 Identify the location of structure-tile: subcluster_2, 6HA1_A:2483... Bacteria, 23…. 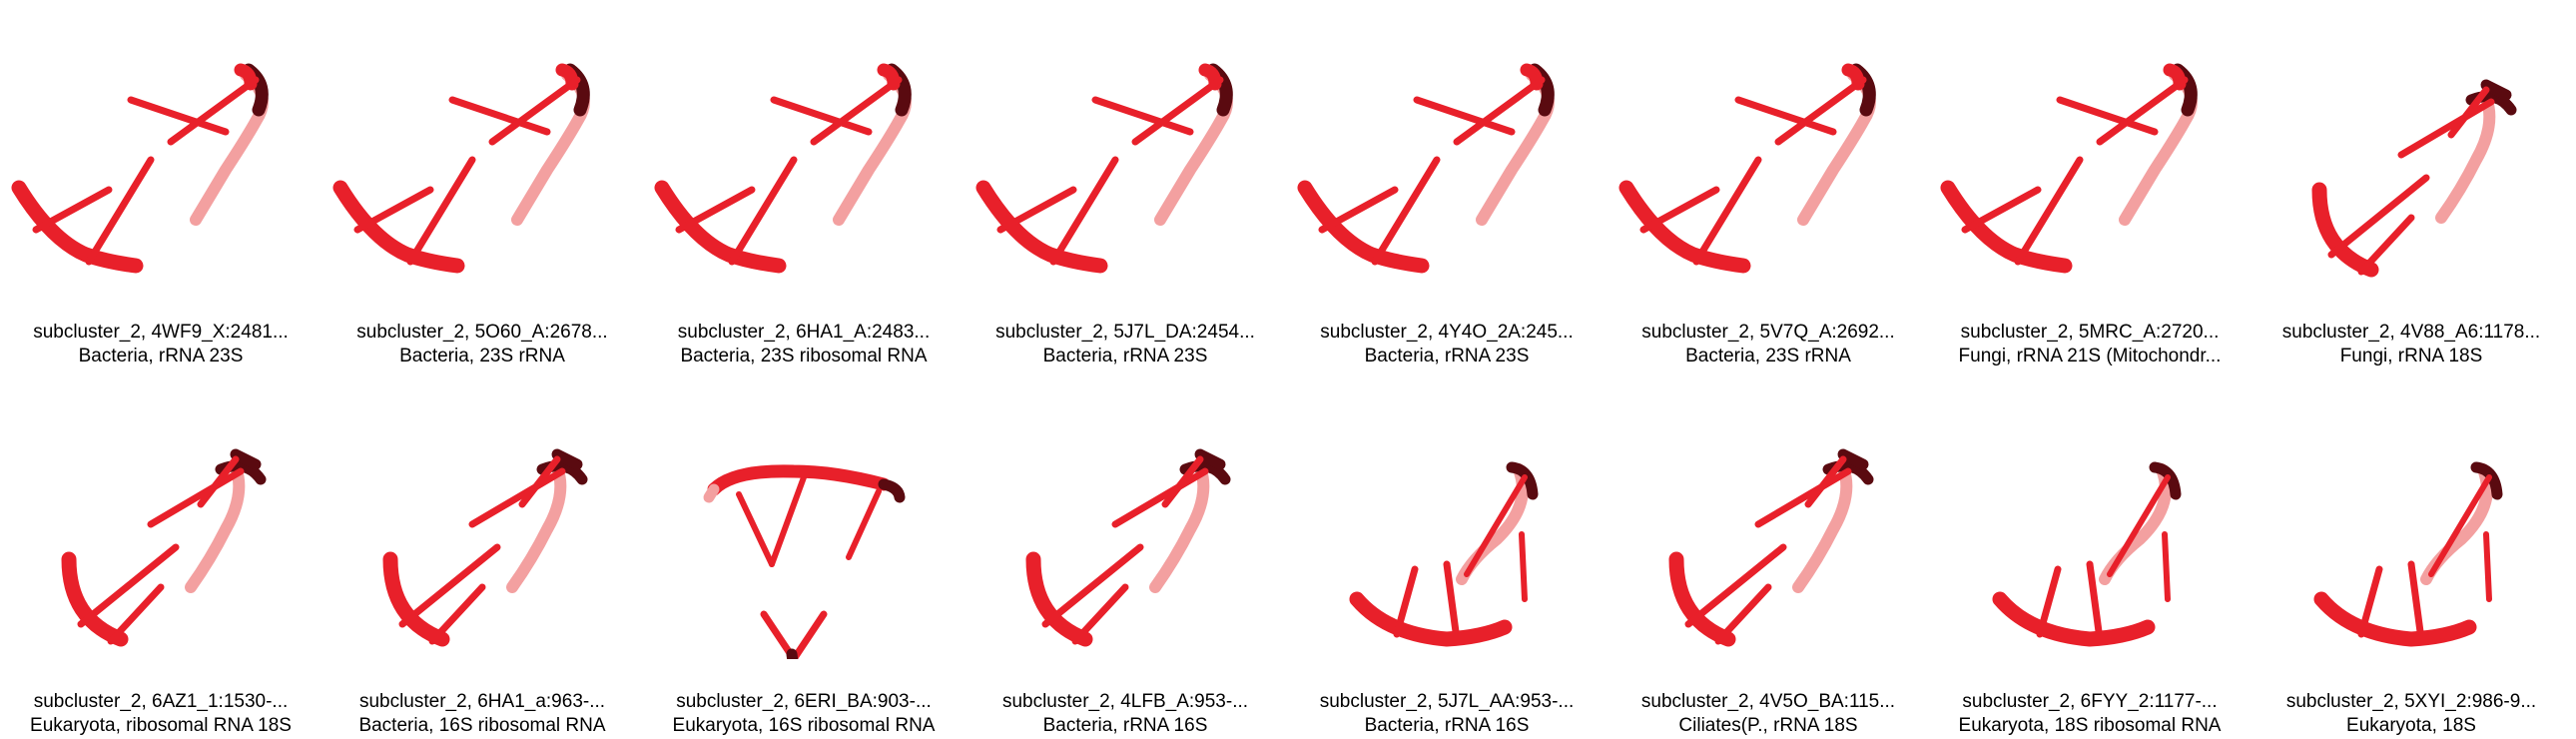
(804, 185).